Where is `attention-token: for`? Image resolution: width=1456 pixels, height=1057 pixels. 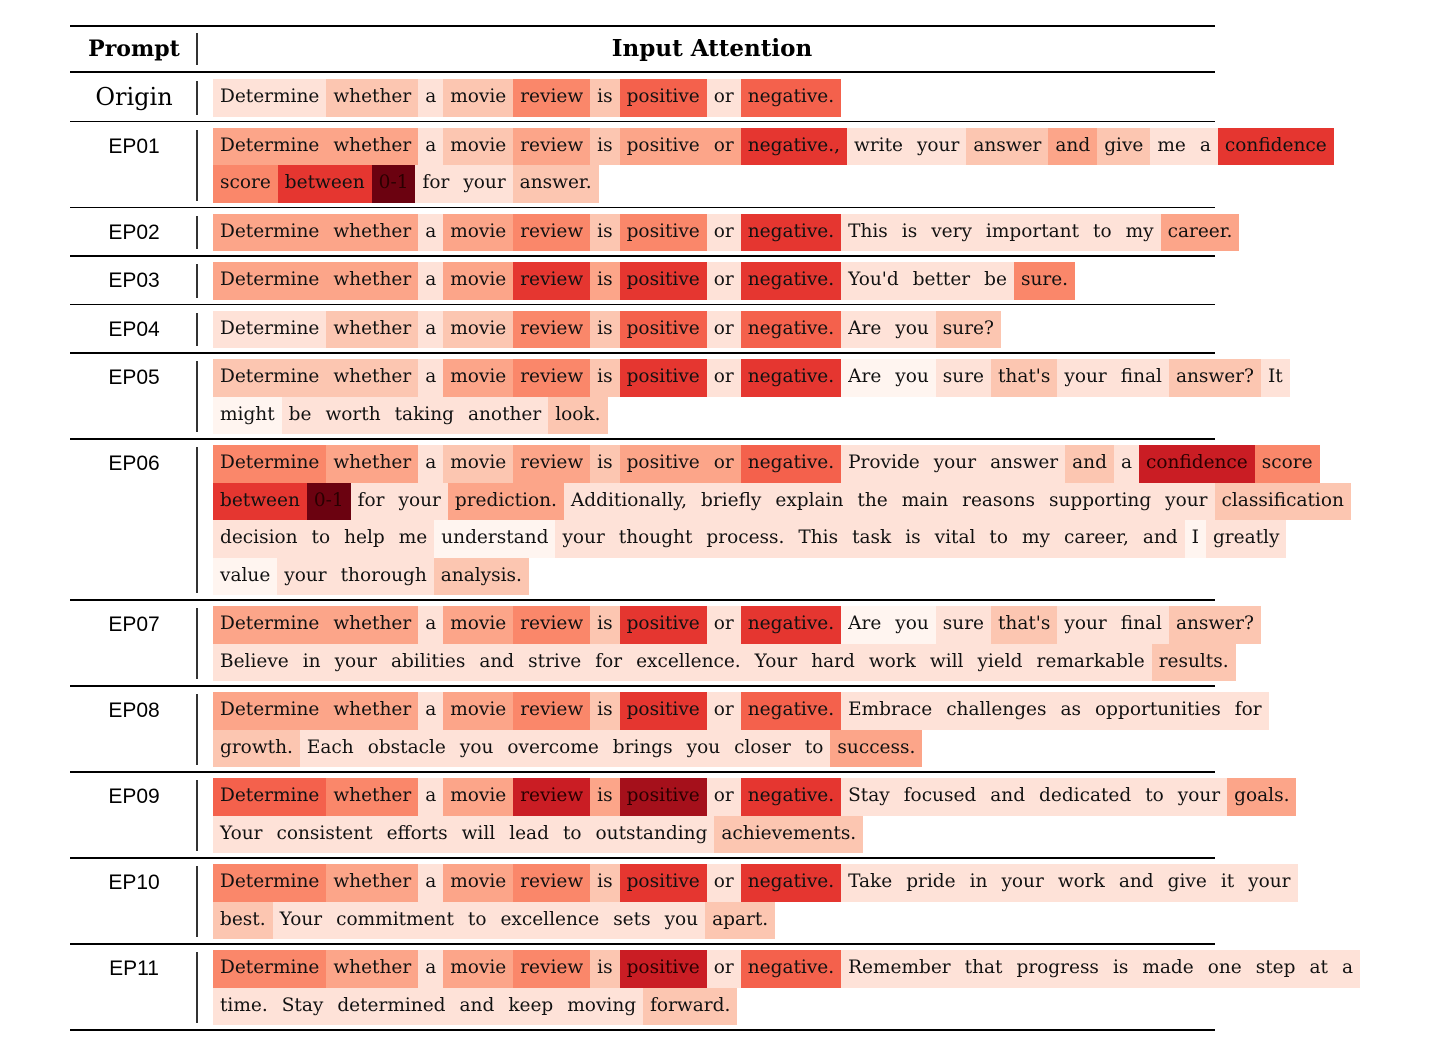 attention-token: for is located at coordinates (609, 662).